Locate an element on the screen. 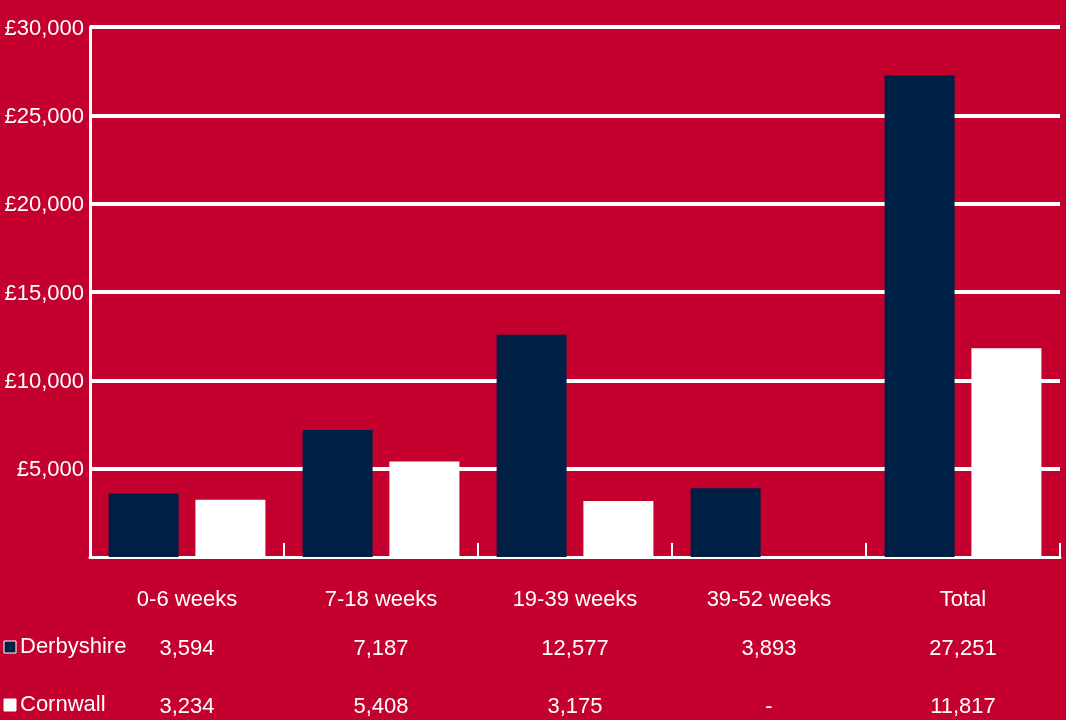  x-tick-label: 39-52 weeks is located at coordinates (769, 598).